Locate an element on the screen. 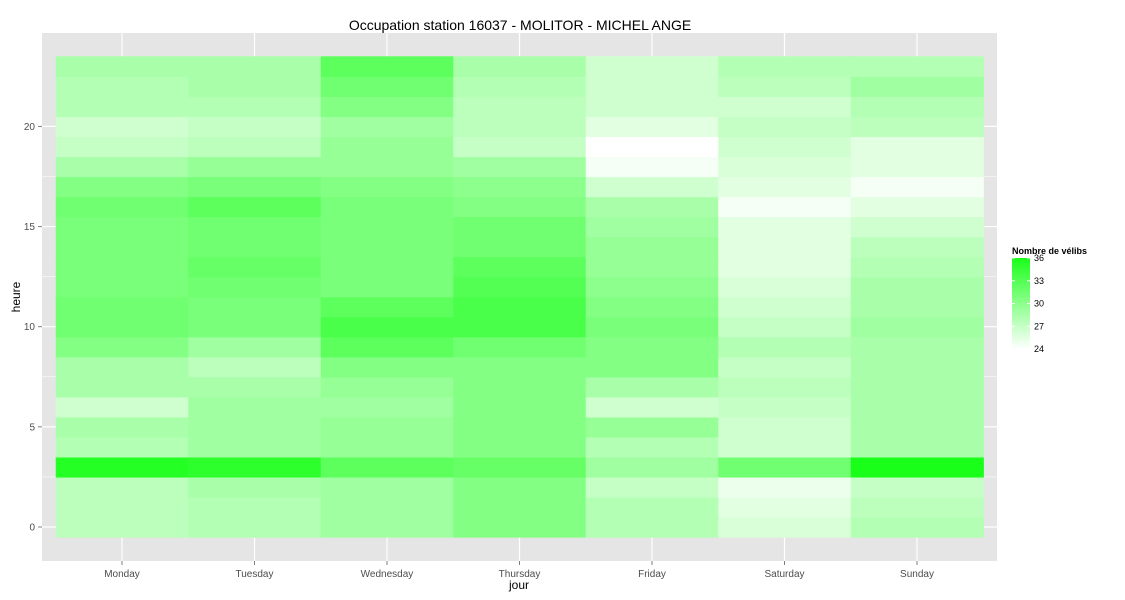 The height and width of the screenshot is (600, 1125). heatmap-cell: Sunday 5h: 28.5 is located at coordinates (917, 427).